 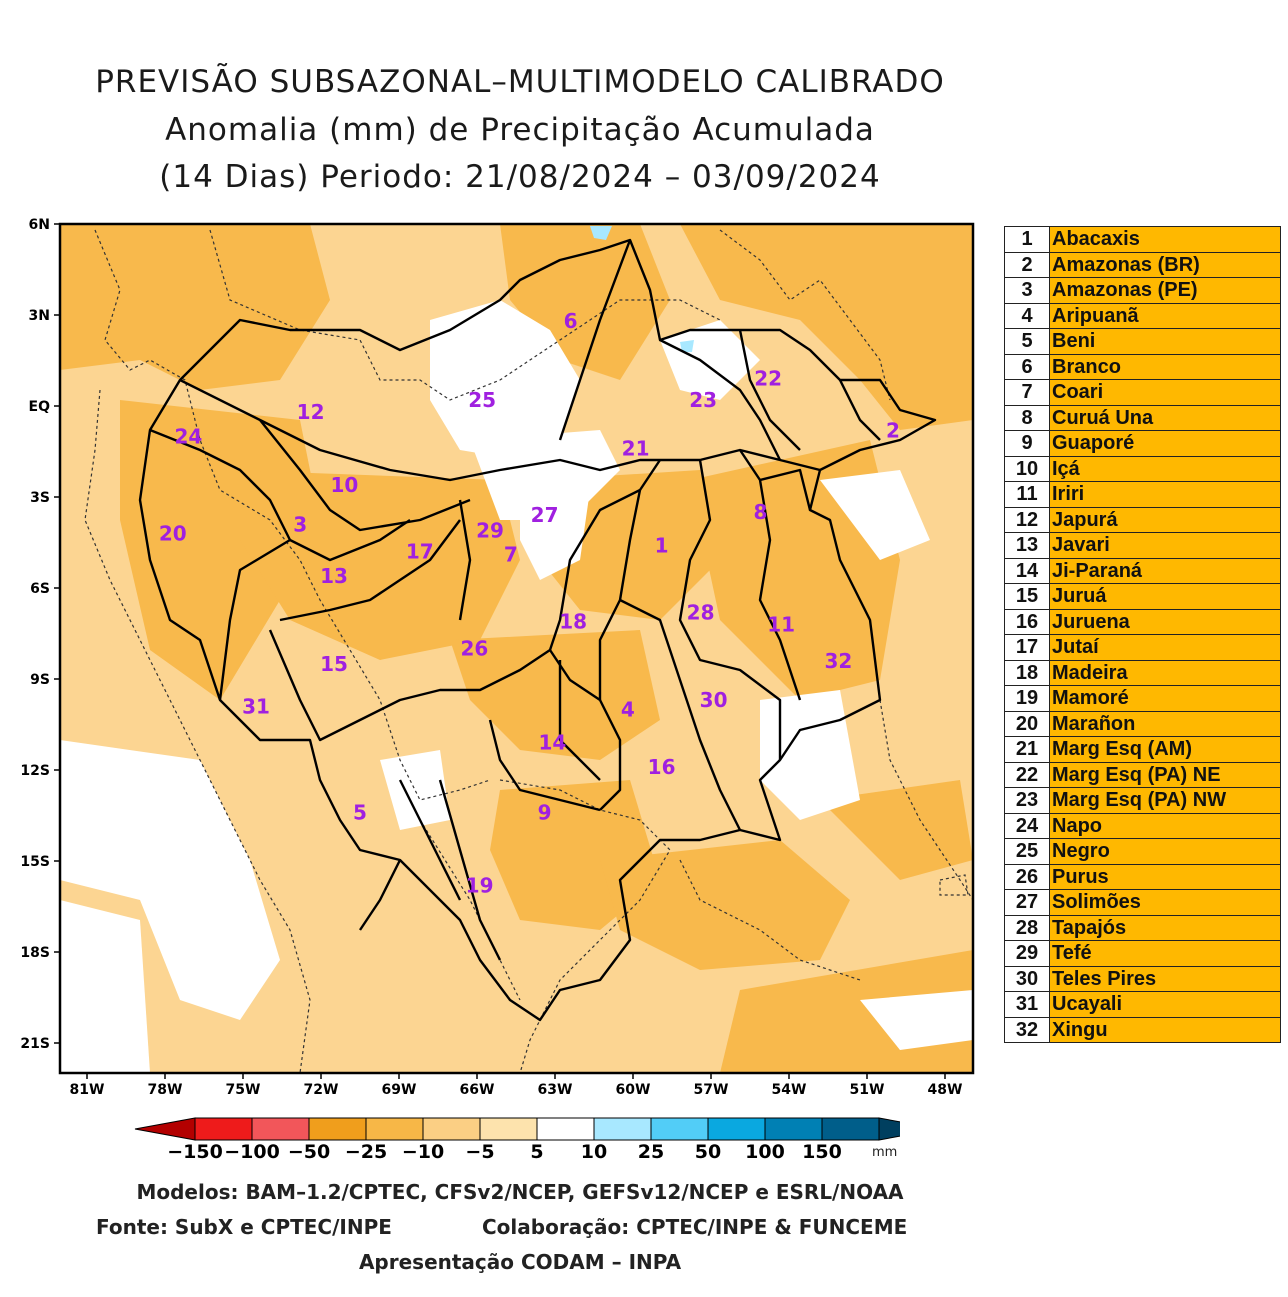 I want to click on lat-label: 6S, so click(x=40, y=589).